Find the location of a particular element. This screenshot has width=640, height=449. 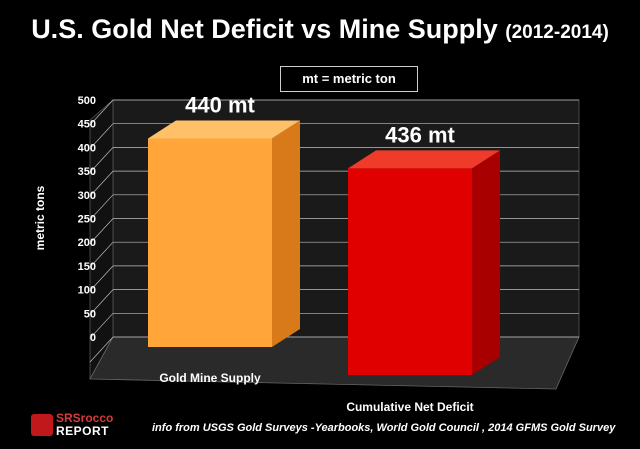

bar-1-side is located at coordinates (286, 233).